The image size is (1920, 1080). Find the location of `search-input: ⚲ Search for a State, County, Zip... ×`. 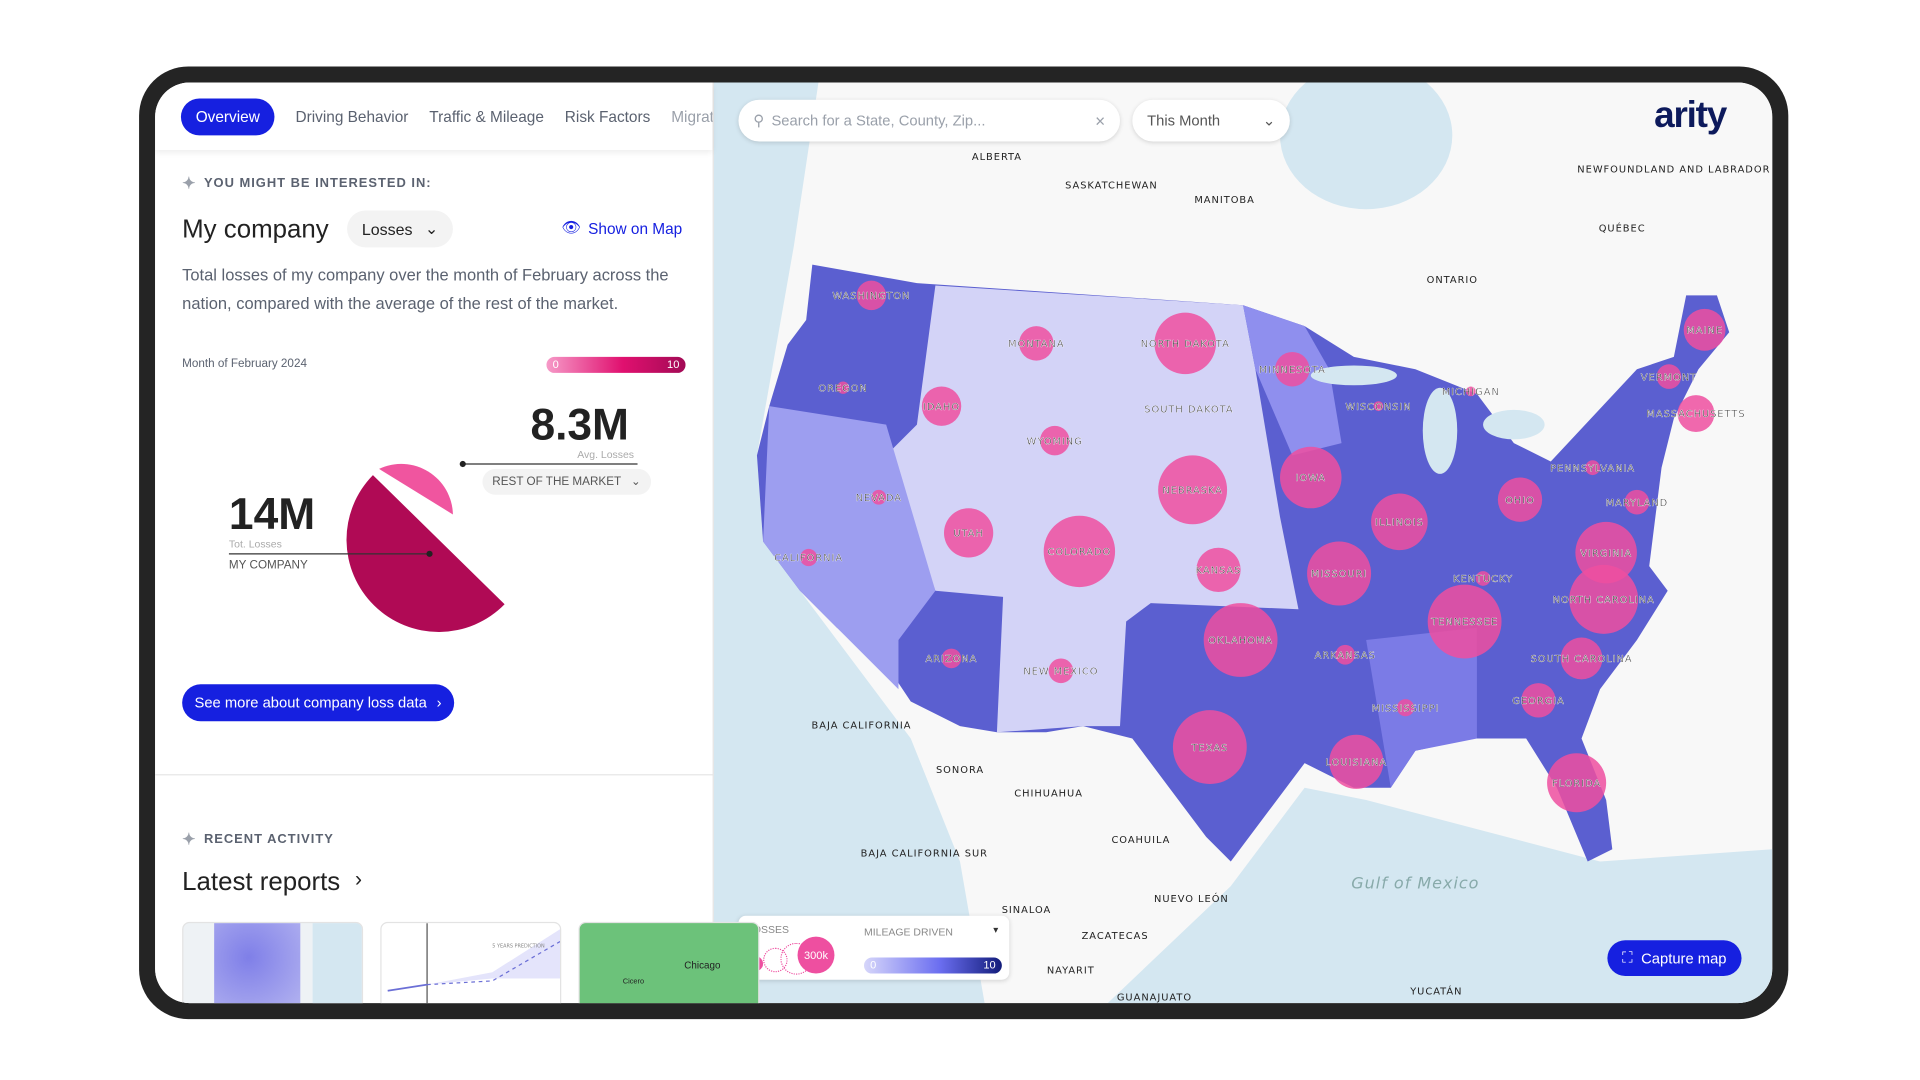

search-input: ⚲ Search for a State, County, Zip... × is located at coordinates (929, 120).